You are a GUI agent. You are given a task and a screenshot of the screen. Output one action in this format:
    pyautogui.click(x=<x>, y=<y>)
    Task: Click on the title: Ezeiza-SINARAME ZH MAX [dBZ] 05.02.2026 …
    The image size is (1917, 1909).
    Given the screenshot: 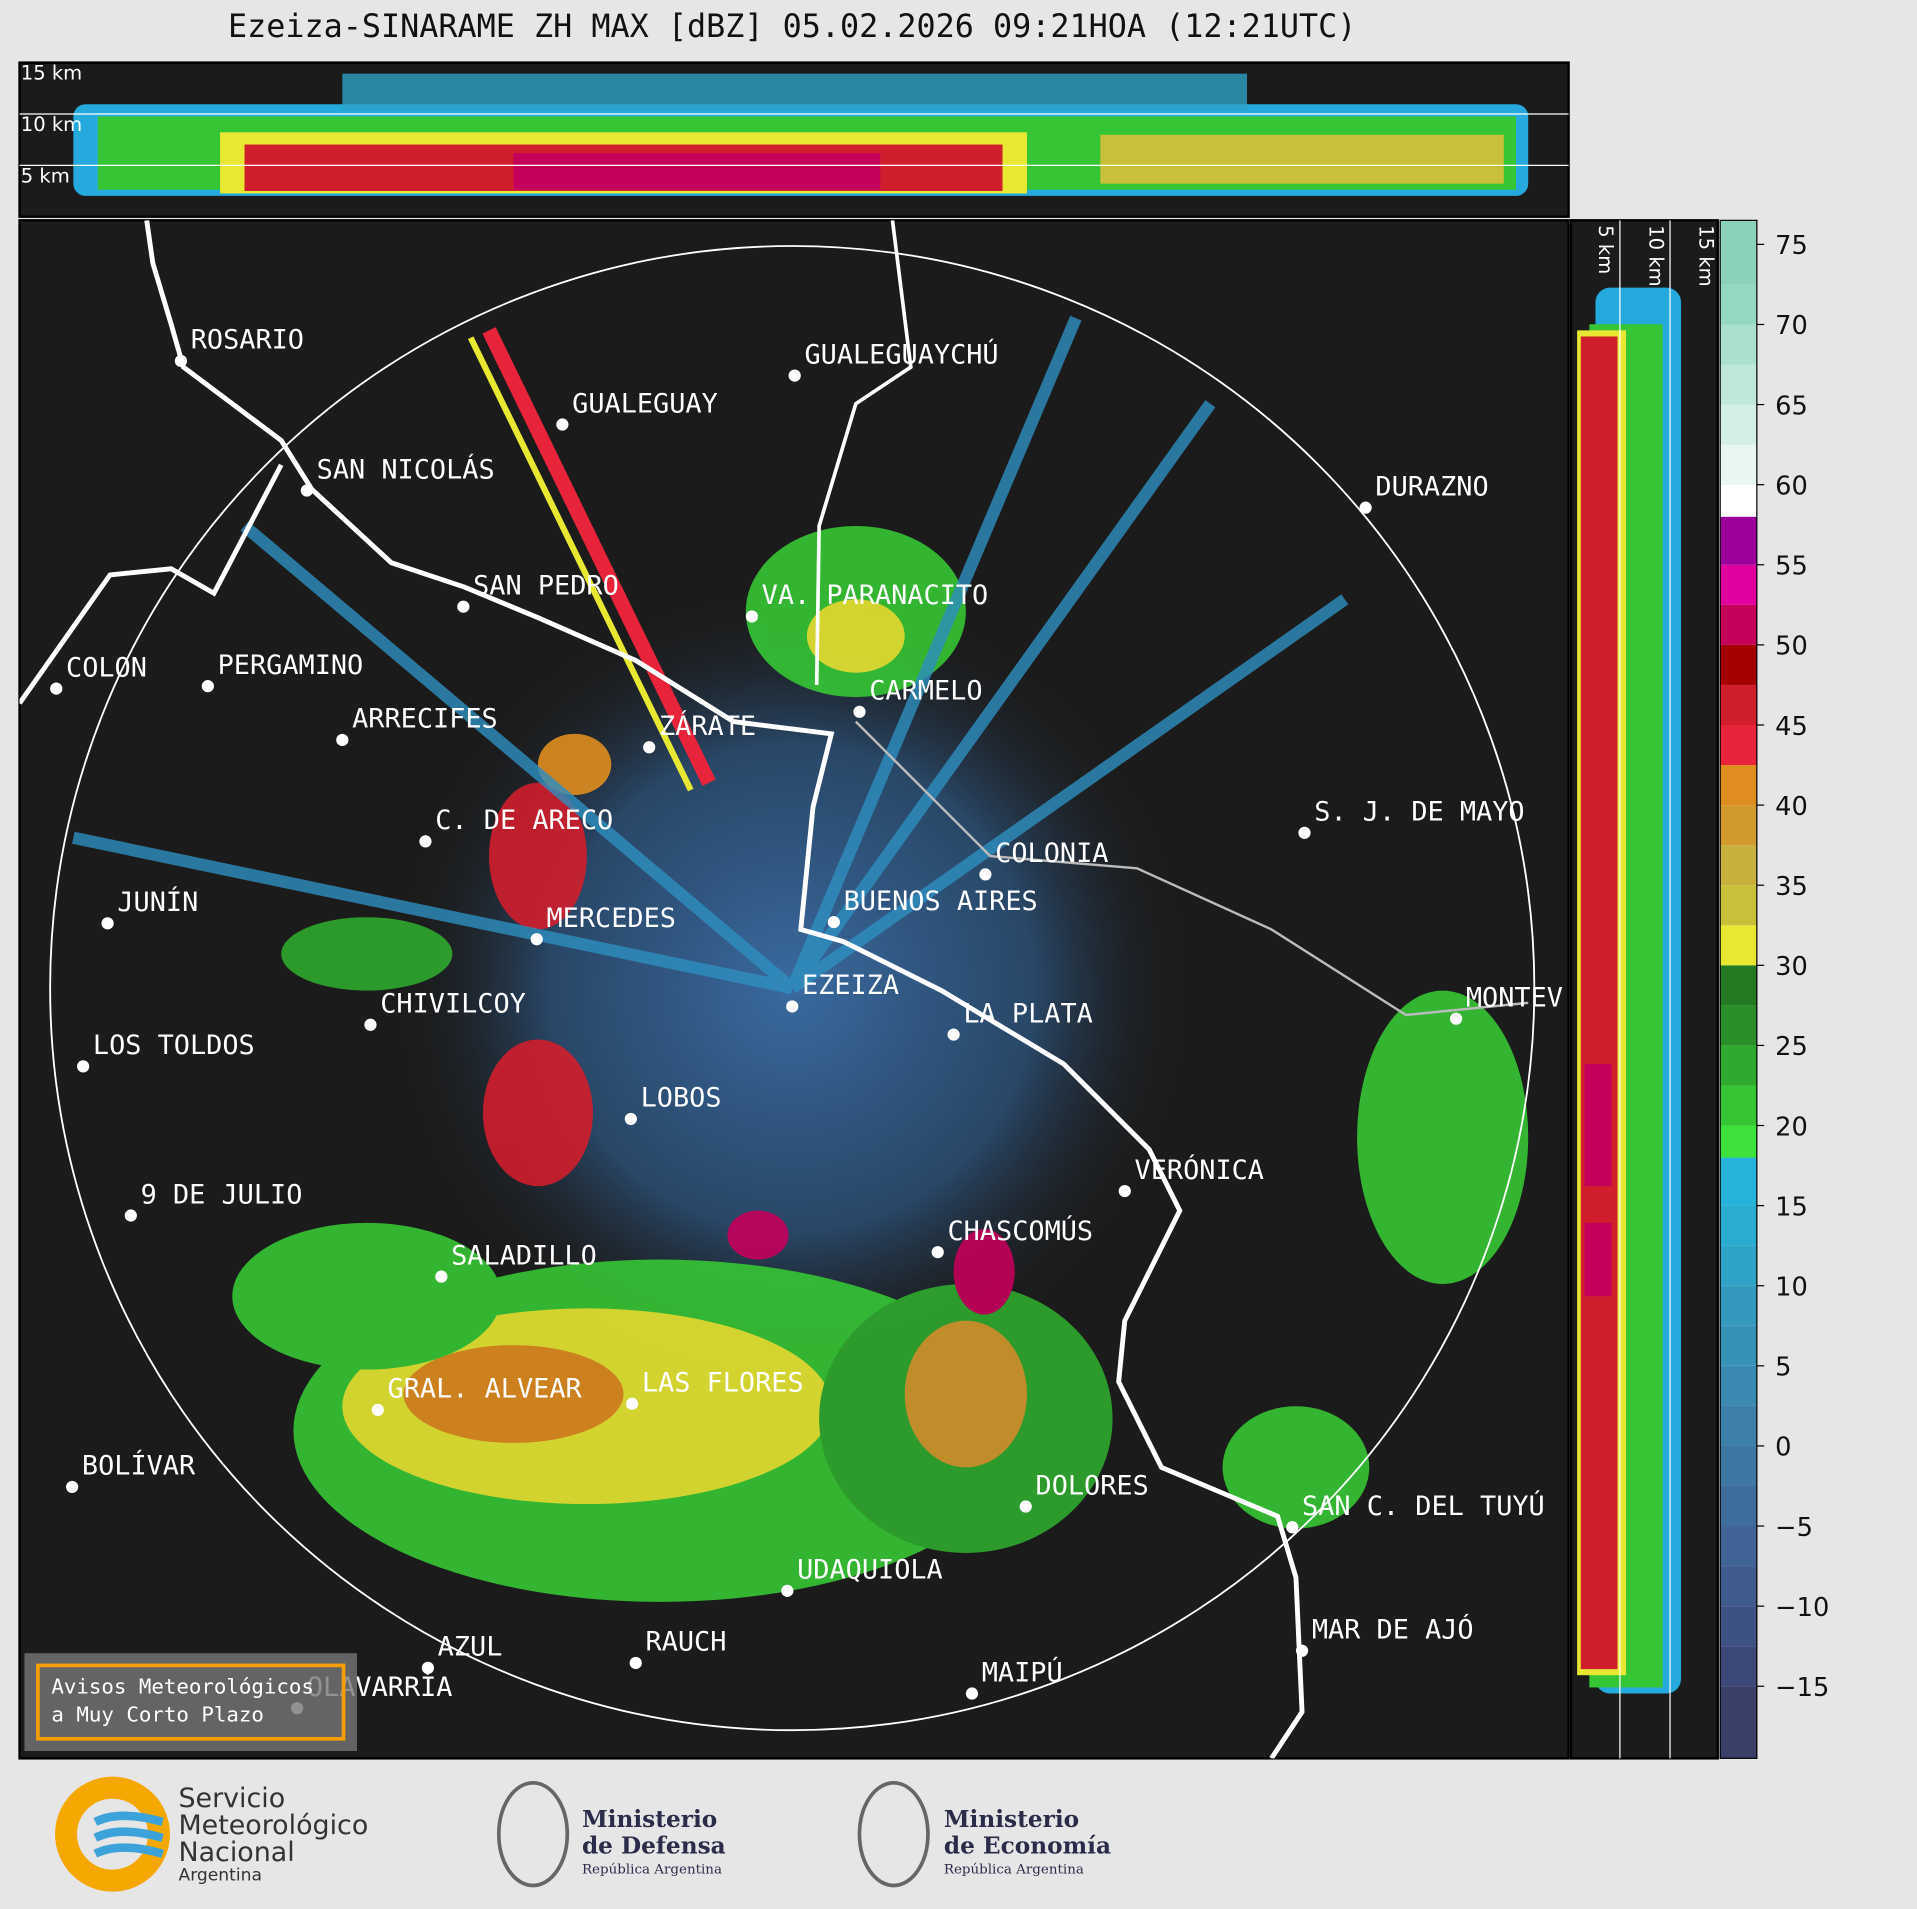 What is the action you would take?
    pyautogui.click(x=792, y=27)
    